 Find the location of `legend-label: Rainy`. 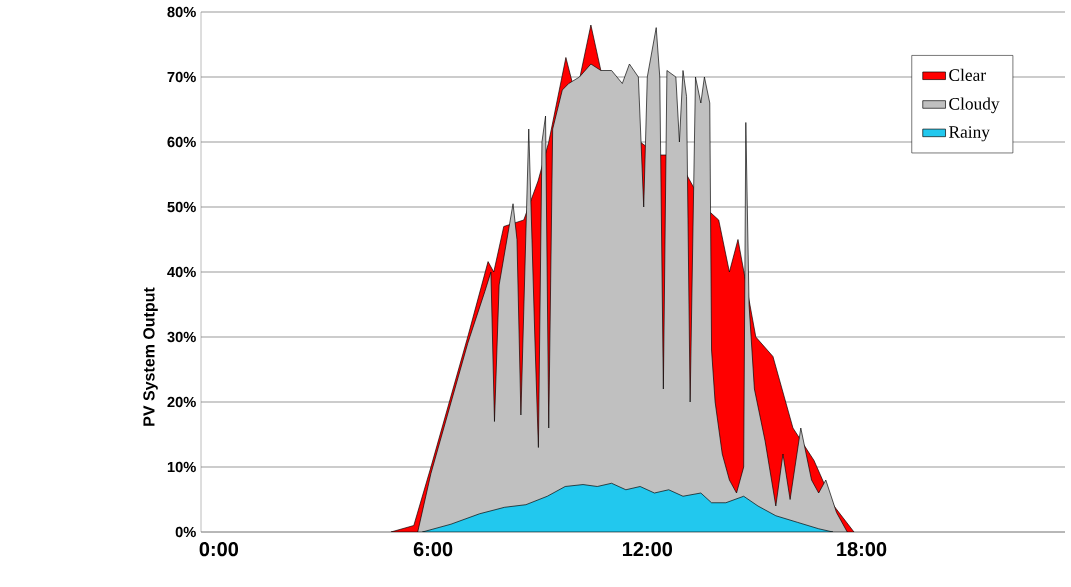

legend-label: Rainy is located at coordinates (969, 134).